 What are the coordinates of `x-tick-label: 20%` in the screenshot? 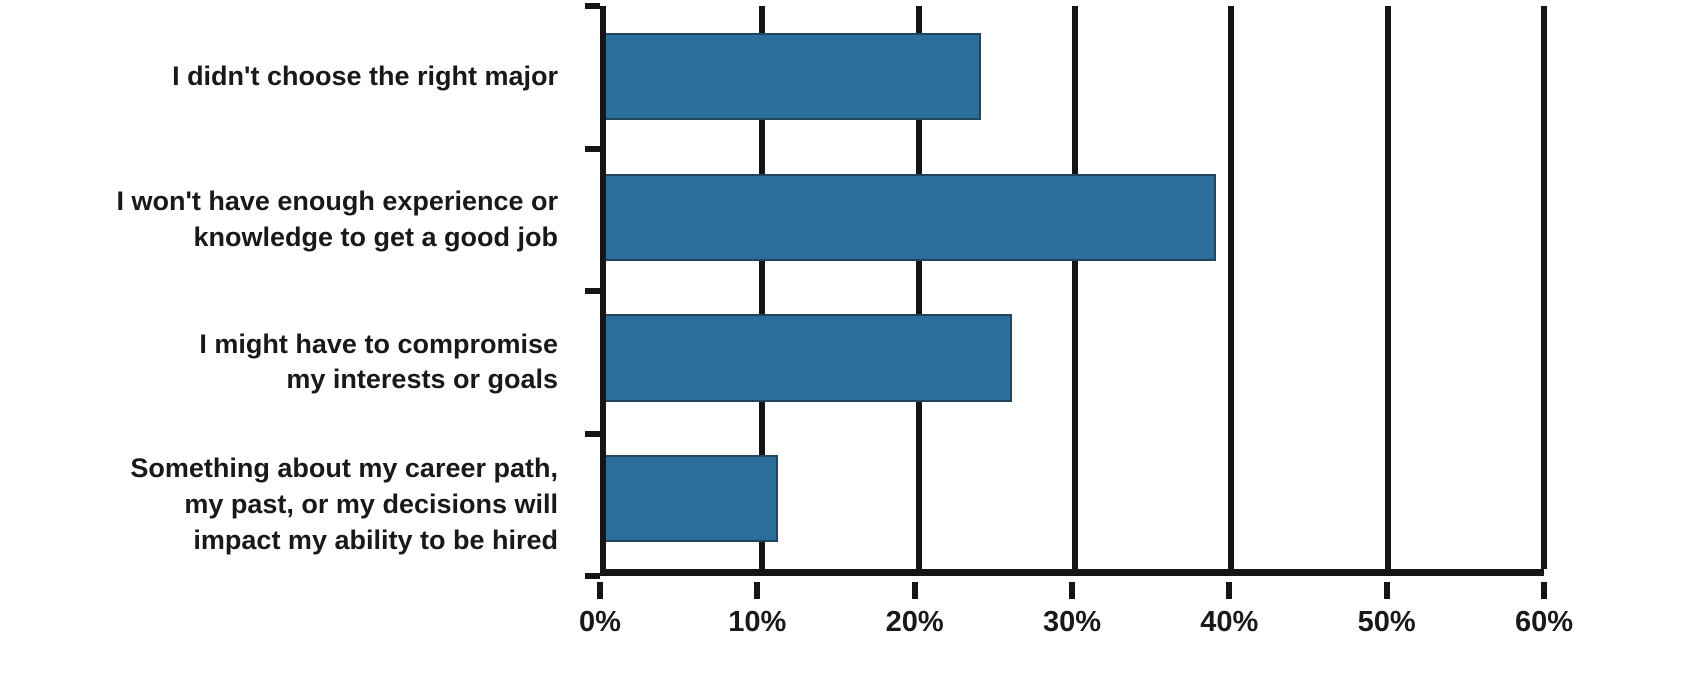 It's located at (914, 622).